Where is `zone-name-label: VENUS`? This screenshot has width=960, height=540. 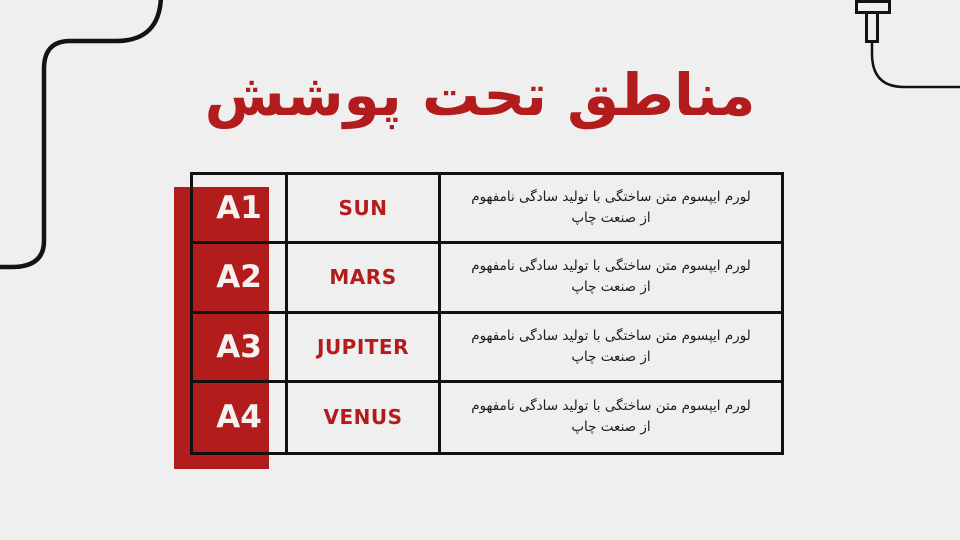 zone-name-label: VENUS is located at coordinates (363, 417).